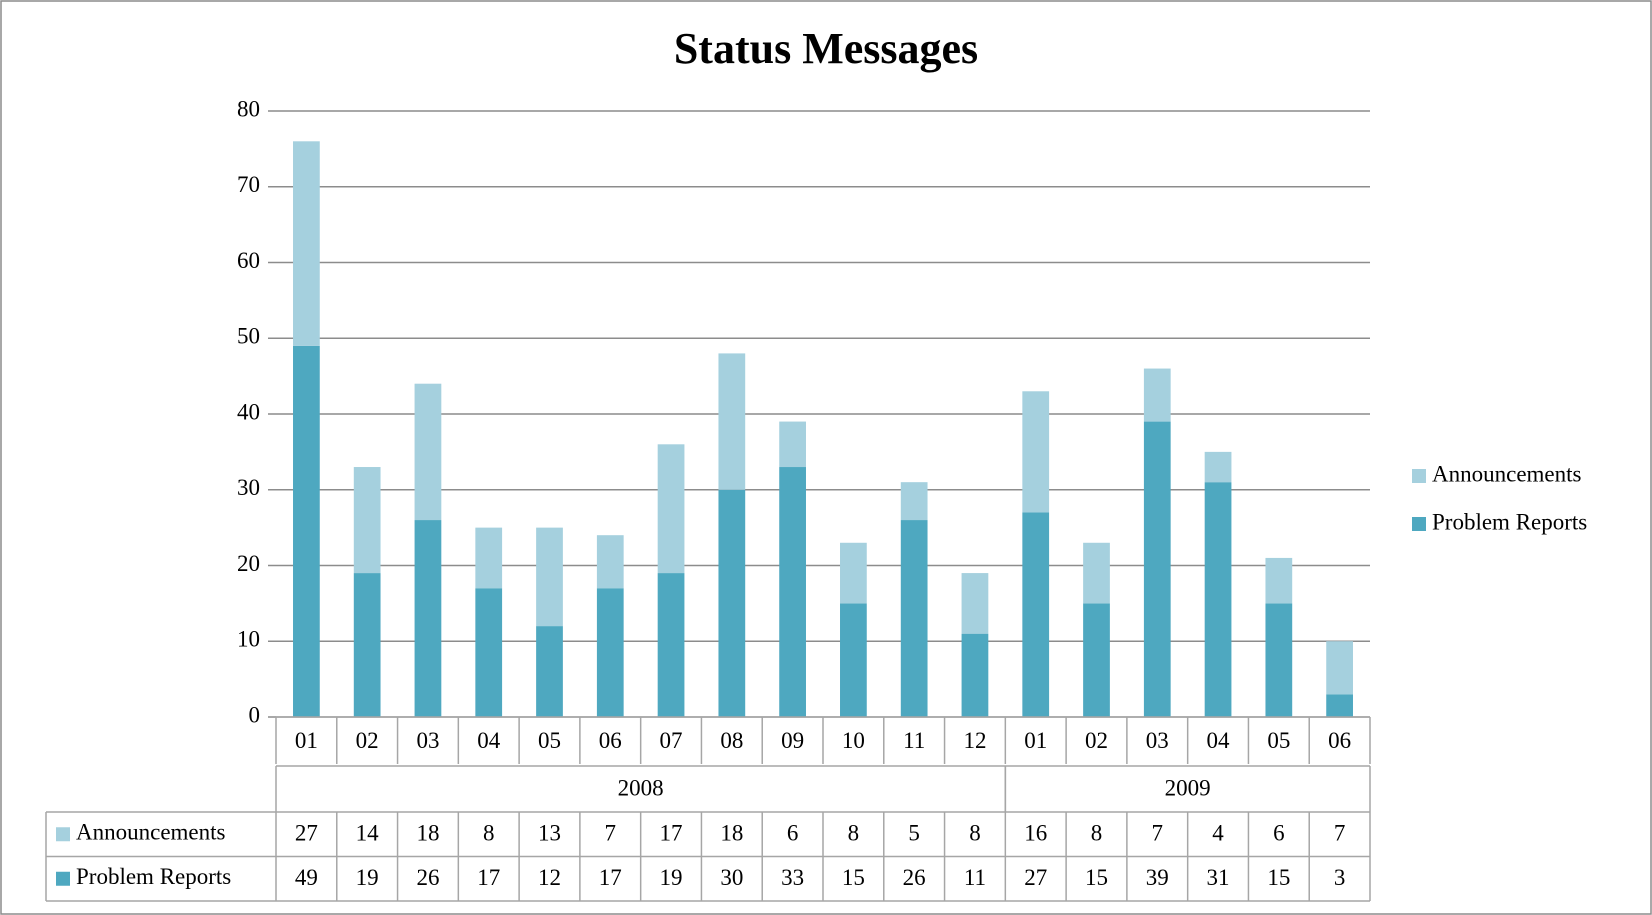 The image size is (1652, 915). I want to click on y-tick-label: 70, so click(248, 184).